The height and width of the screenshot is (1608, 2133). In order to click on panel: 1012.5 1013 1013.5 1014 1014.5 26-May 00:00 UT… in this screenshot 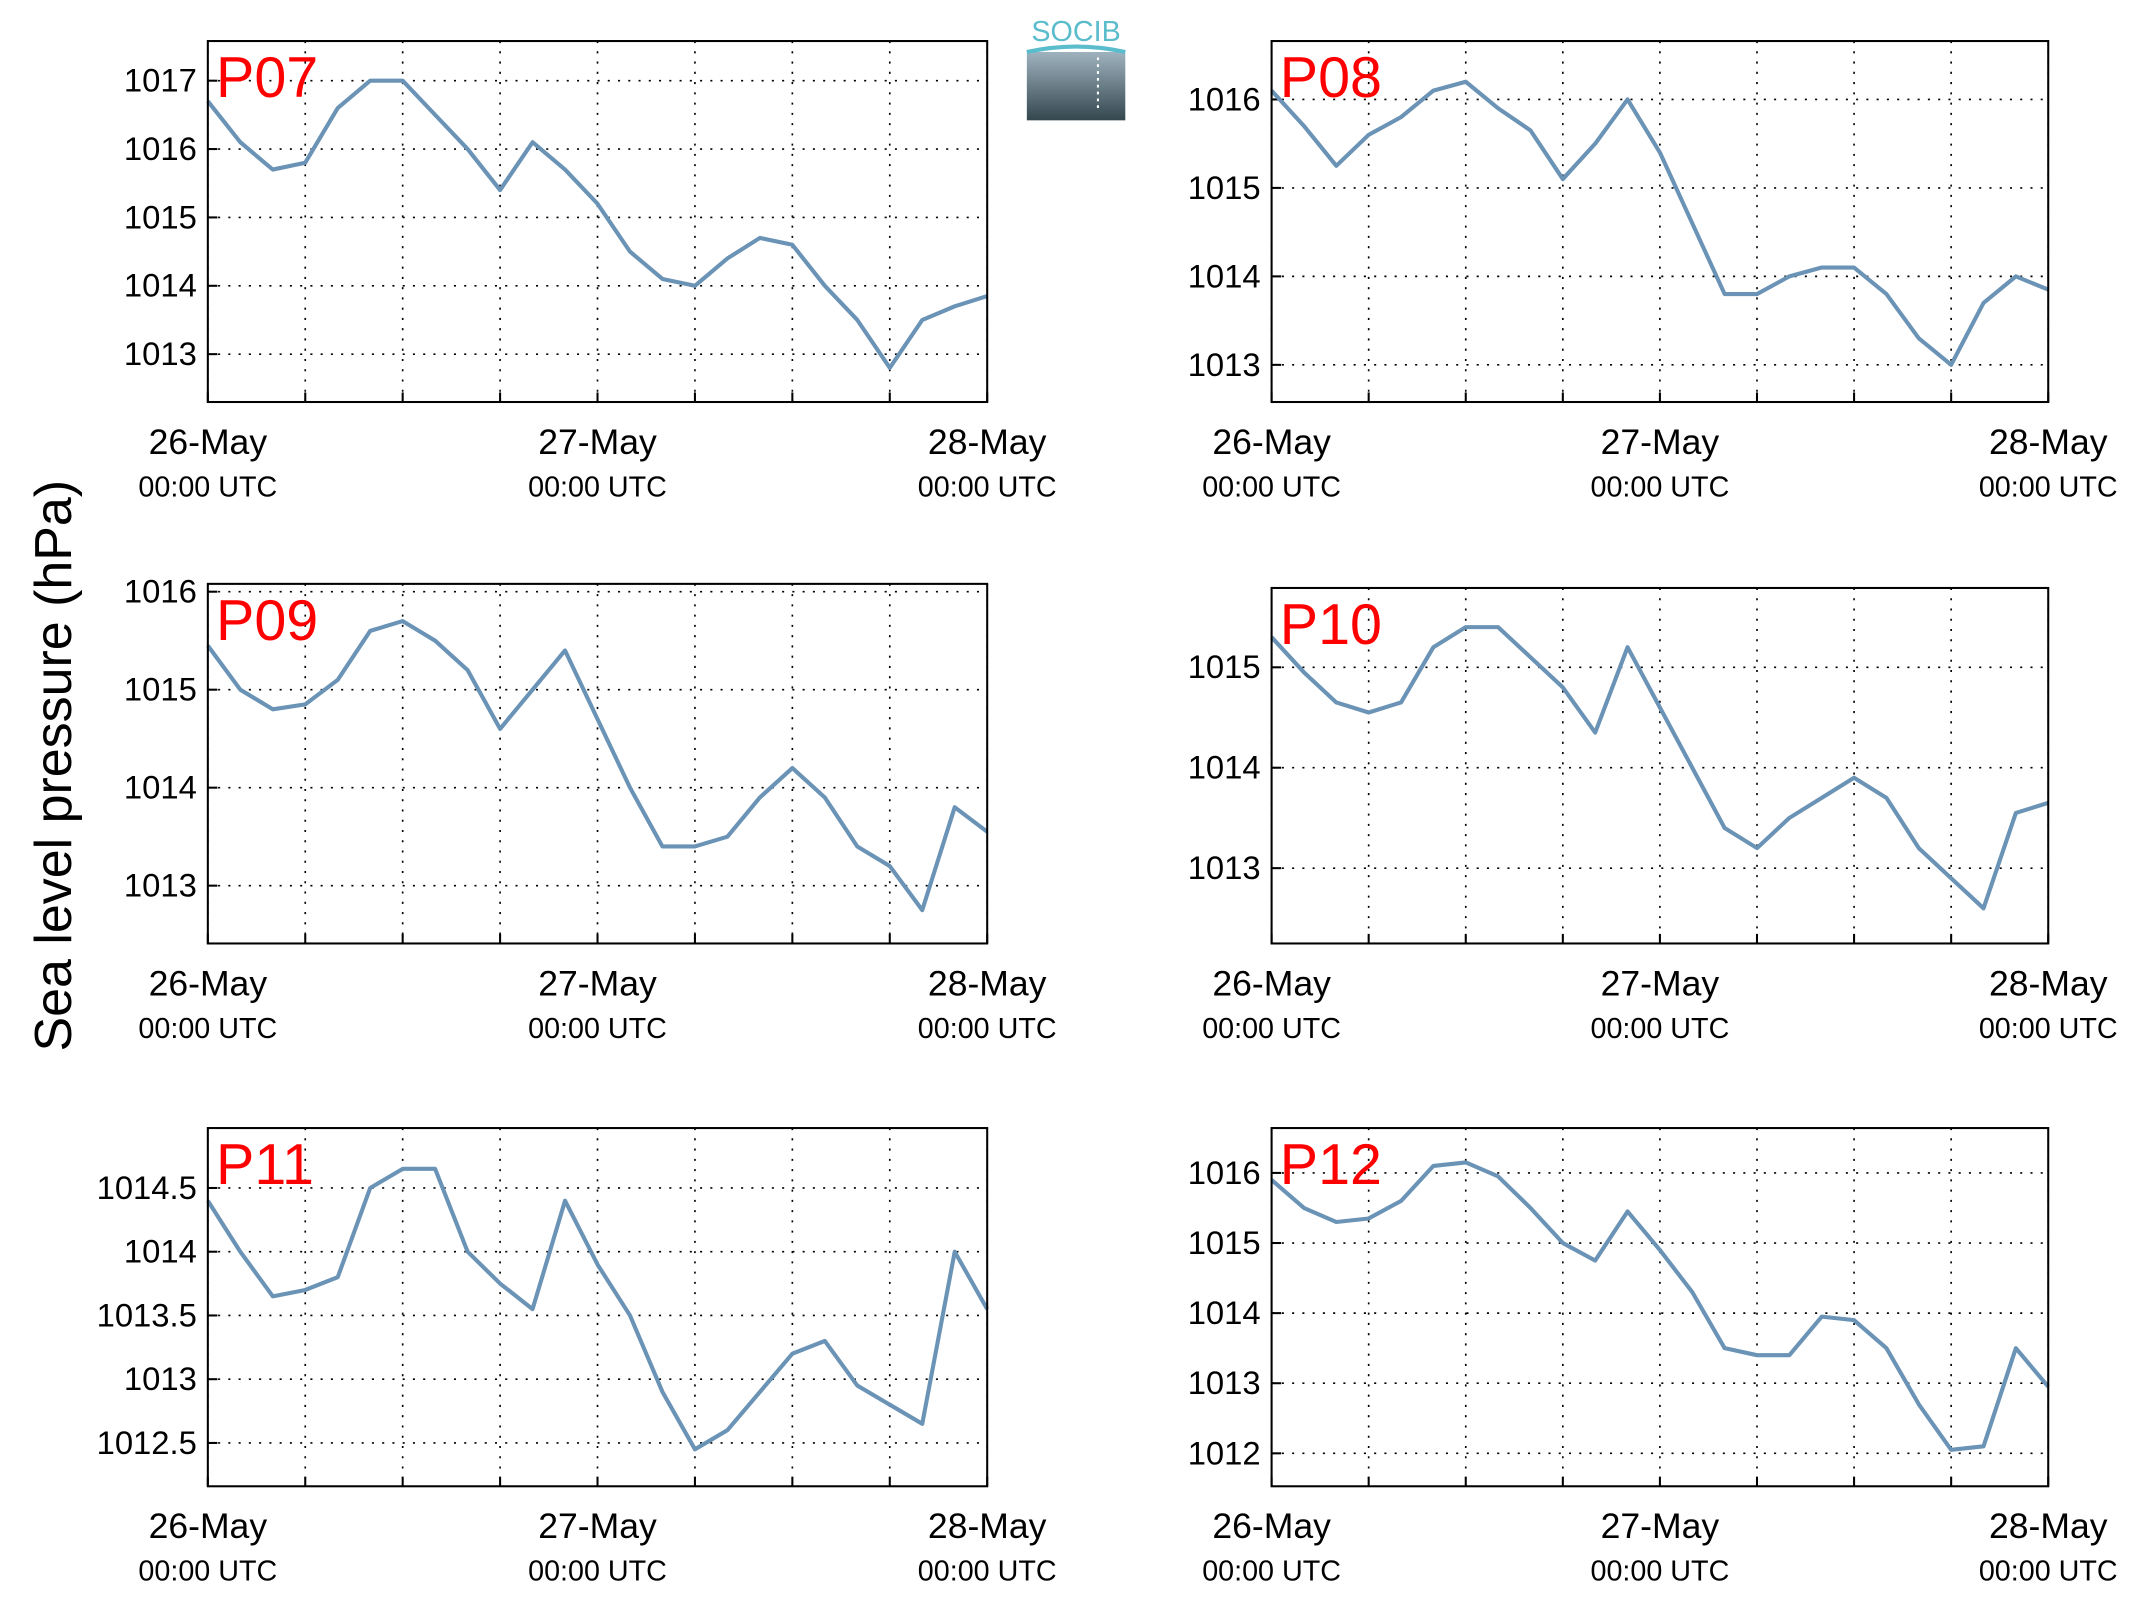, I will do `click(577, 1357)`.